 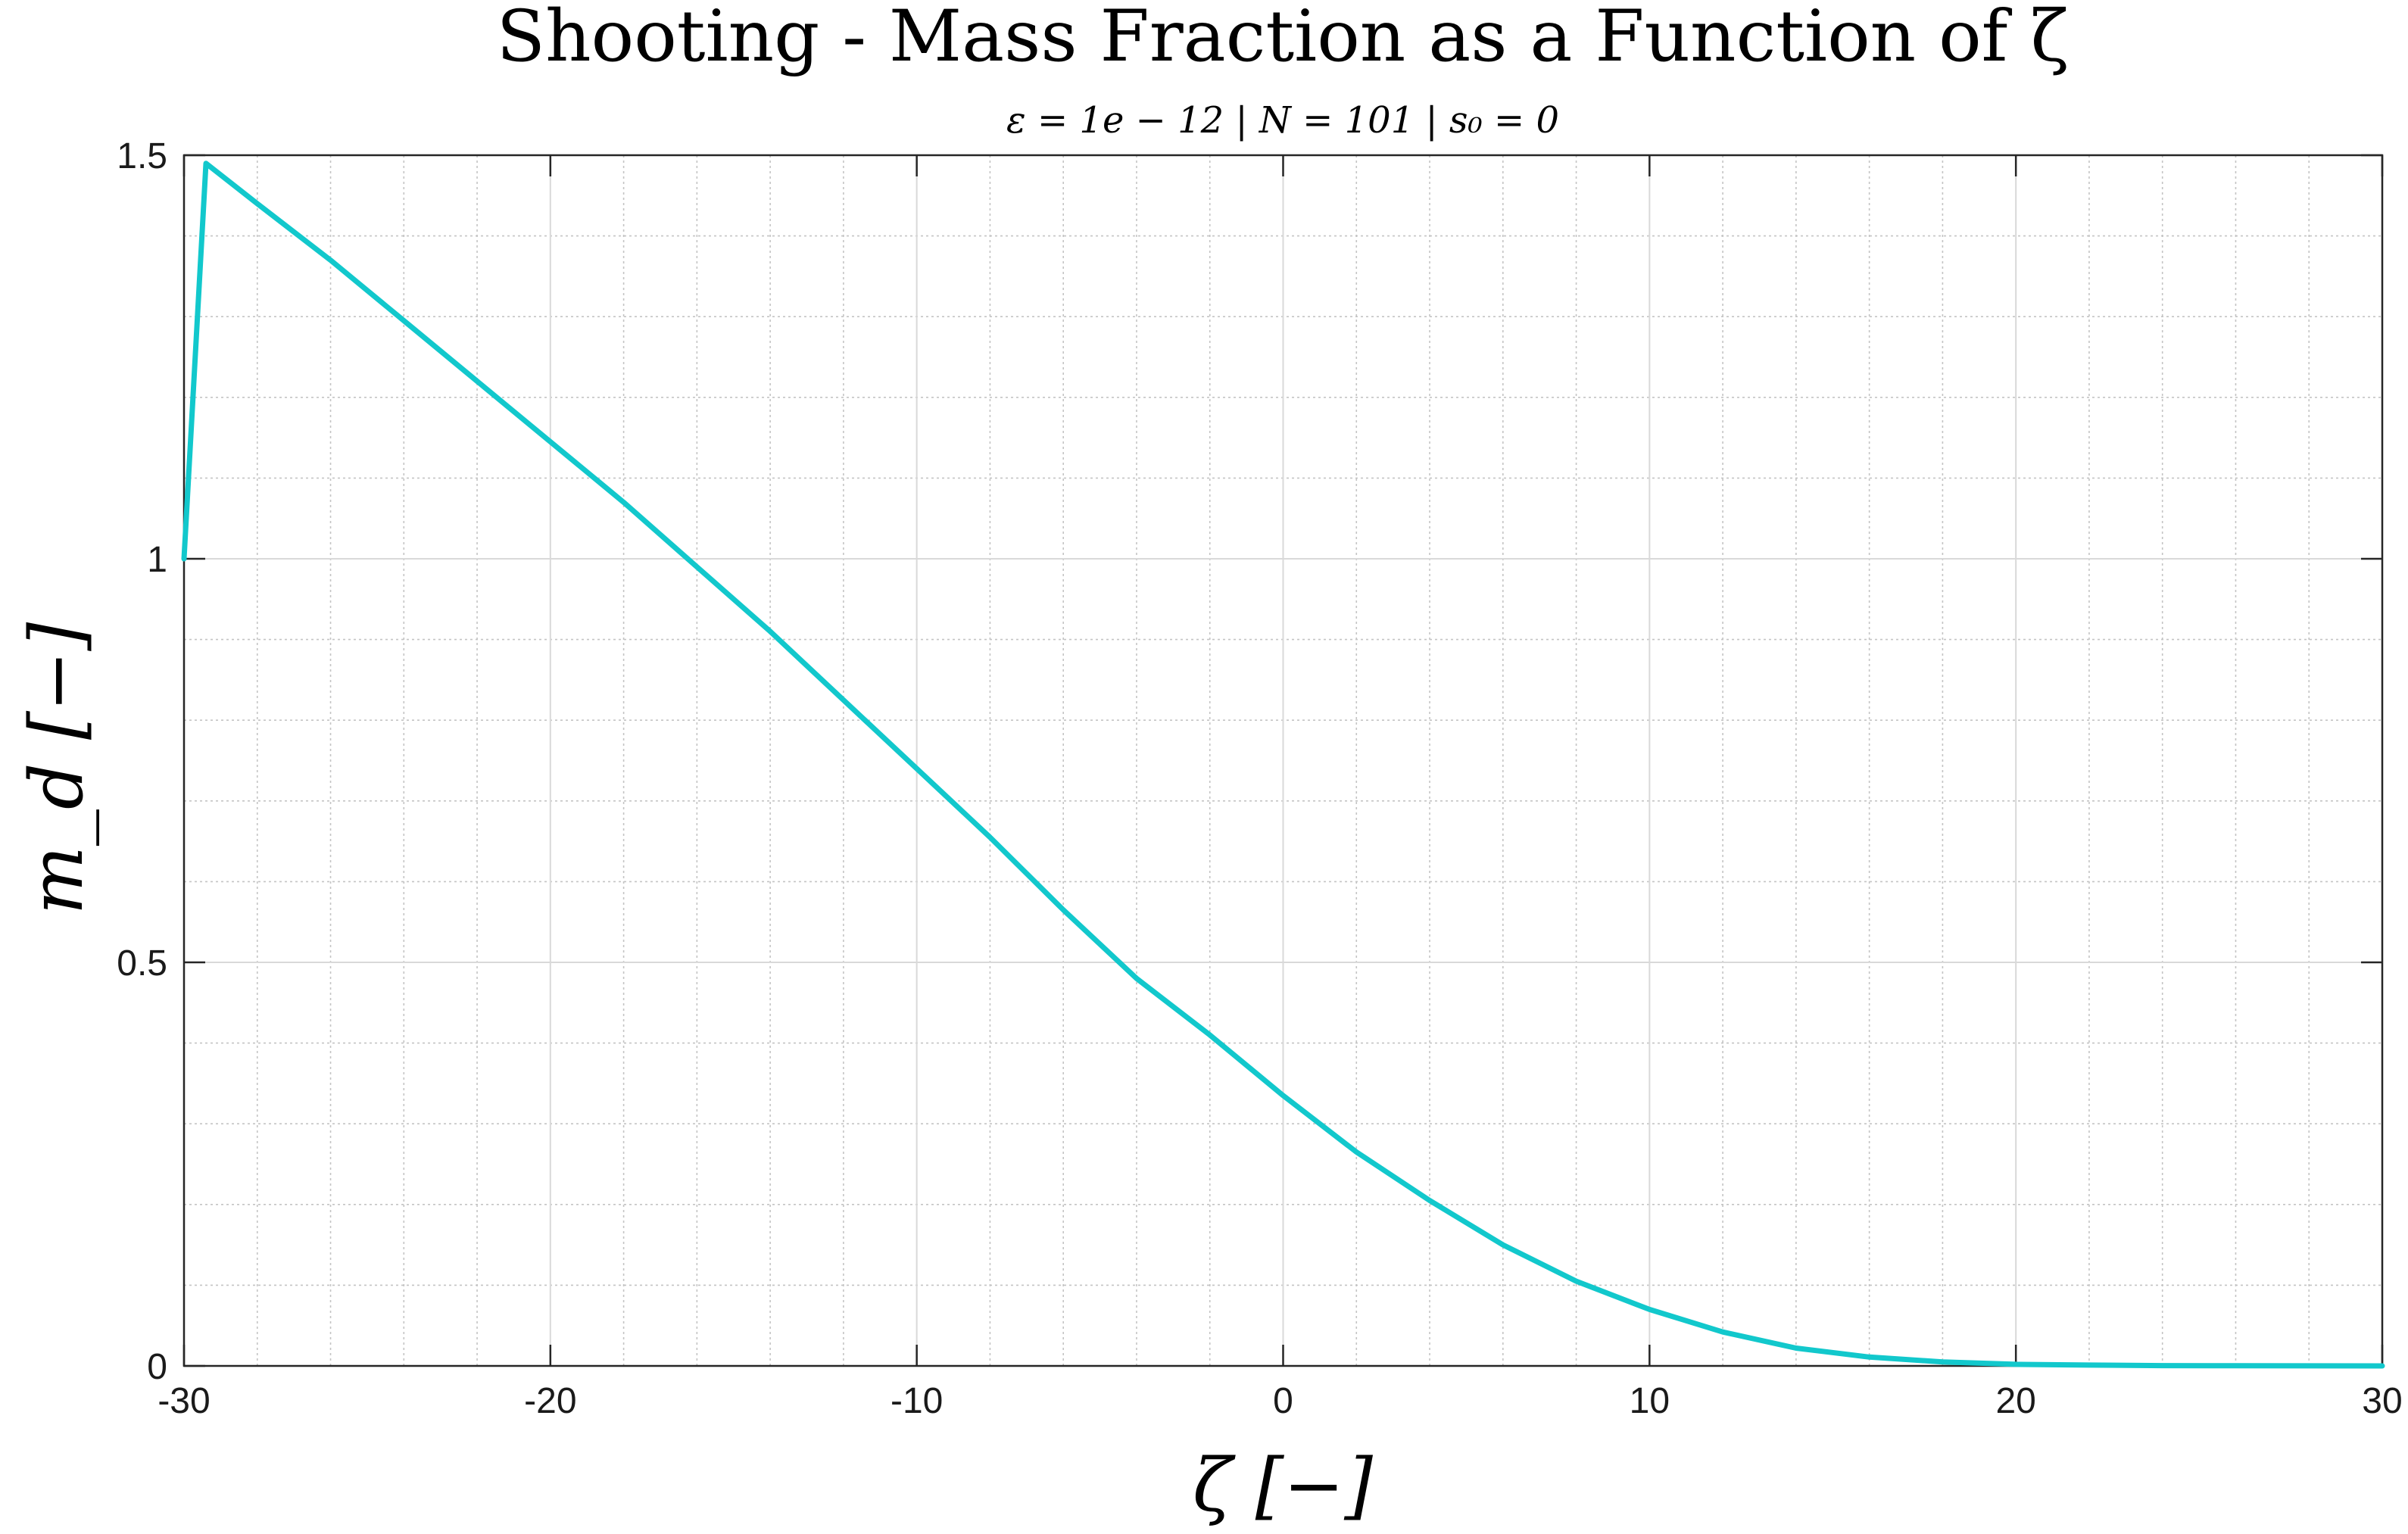 What do you see at coordinates (550, 1401) in the screenshot?
I see `x-tick-label: -20` at bounding box center [550, 1401].